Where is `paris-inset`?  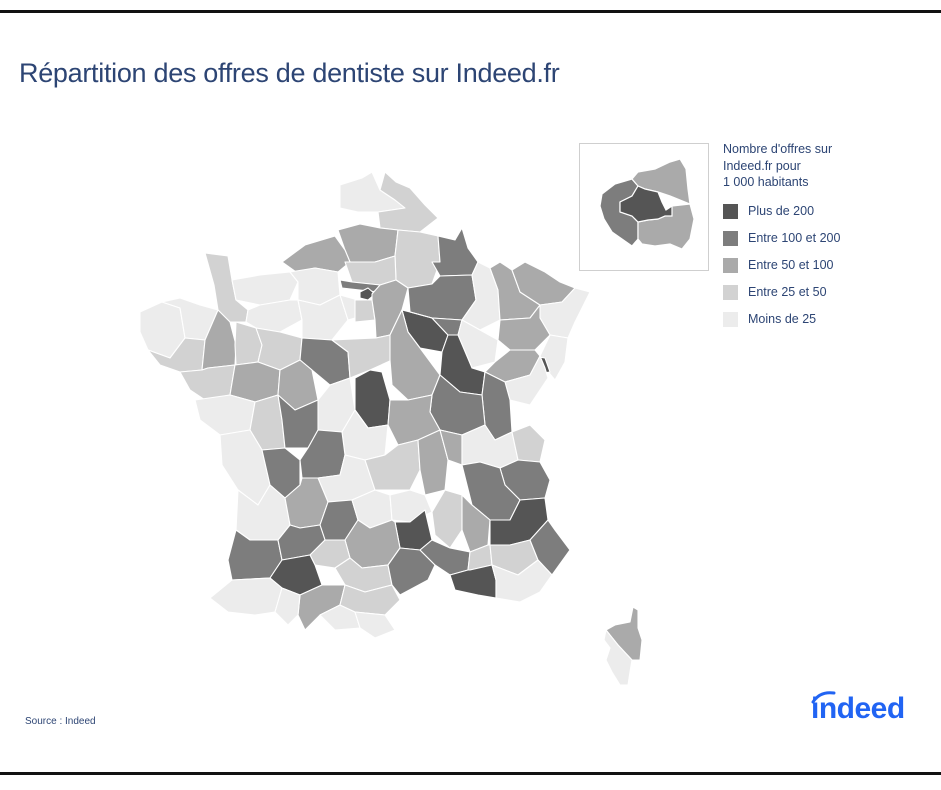 paris-inset is located at coordinates (644, 207).